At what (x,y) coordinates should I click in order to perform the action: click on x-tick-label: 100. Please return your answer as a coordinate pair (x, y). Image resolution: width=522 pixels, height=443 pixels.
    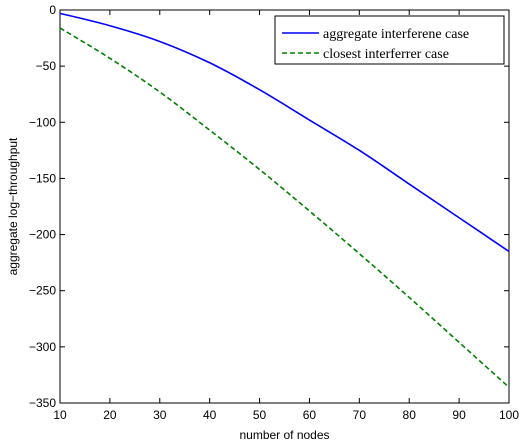
    Looking at the image, I should click on (509, 415).